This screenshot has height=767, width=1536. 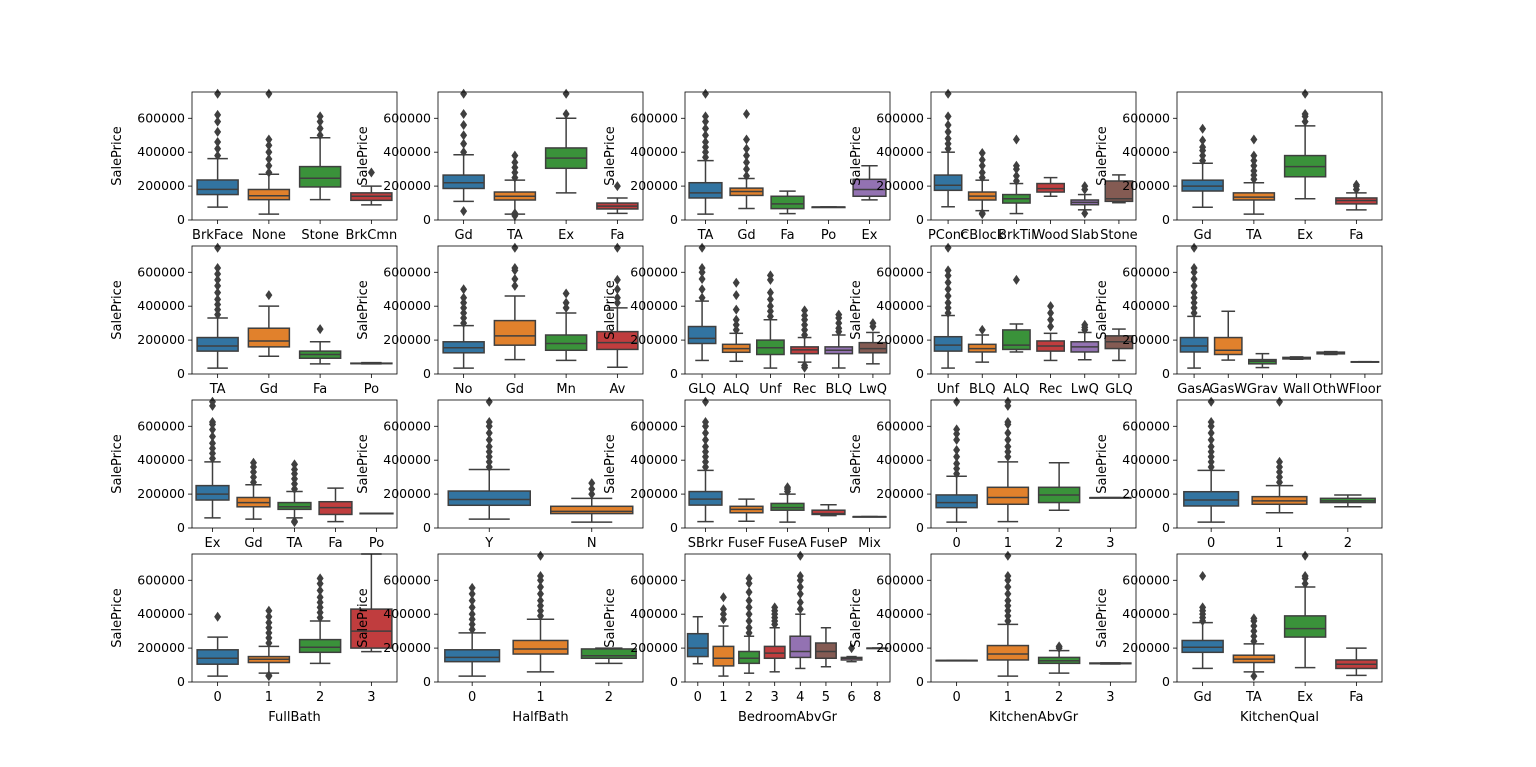 What do you see at coordinates (1331, 389) in the screenshot?
I see `x-tick-label: OthW` at bounding box center [1331, 389].